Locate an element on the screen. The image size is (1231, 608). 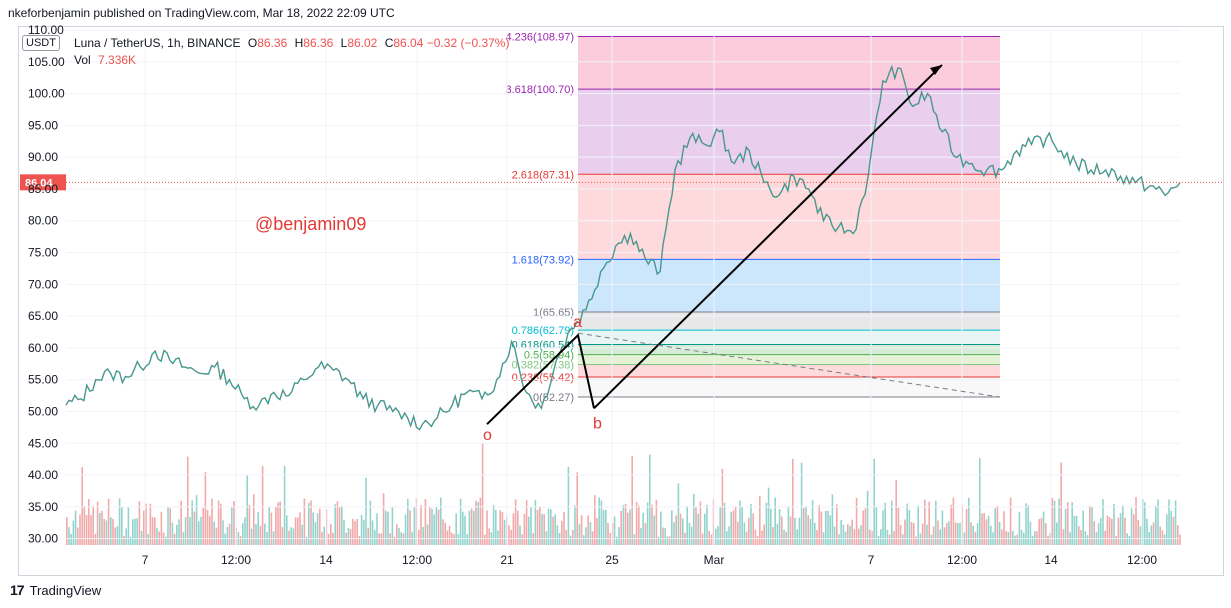
x-tick-label: 12:00 is located at coordinates (417, 560).